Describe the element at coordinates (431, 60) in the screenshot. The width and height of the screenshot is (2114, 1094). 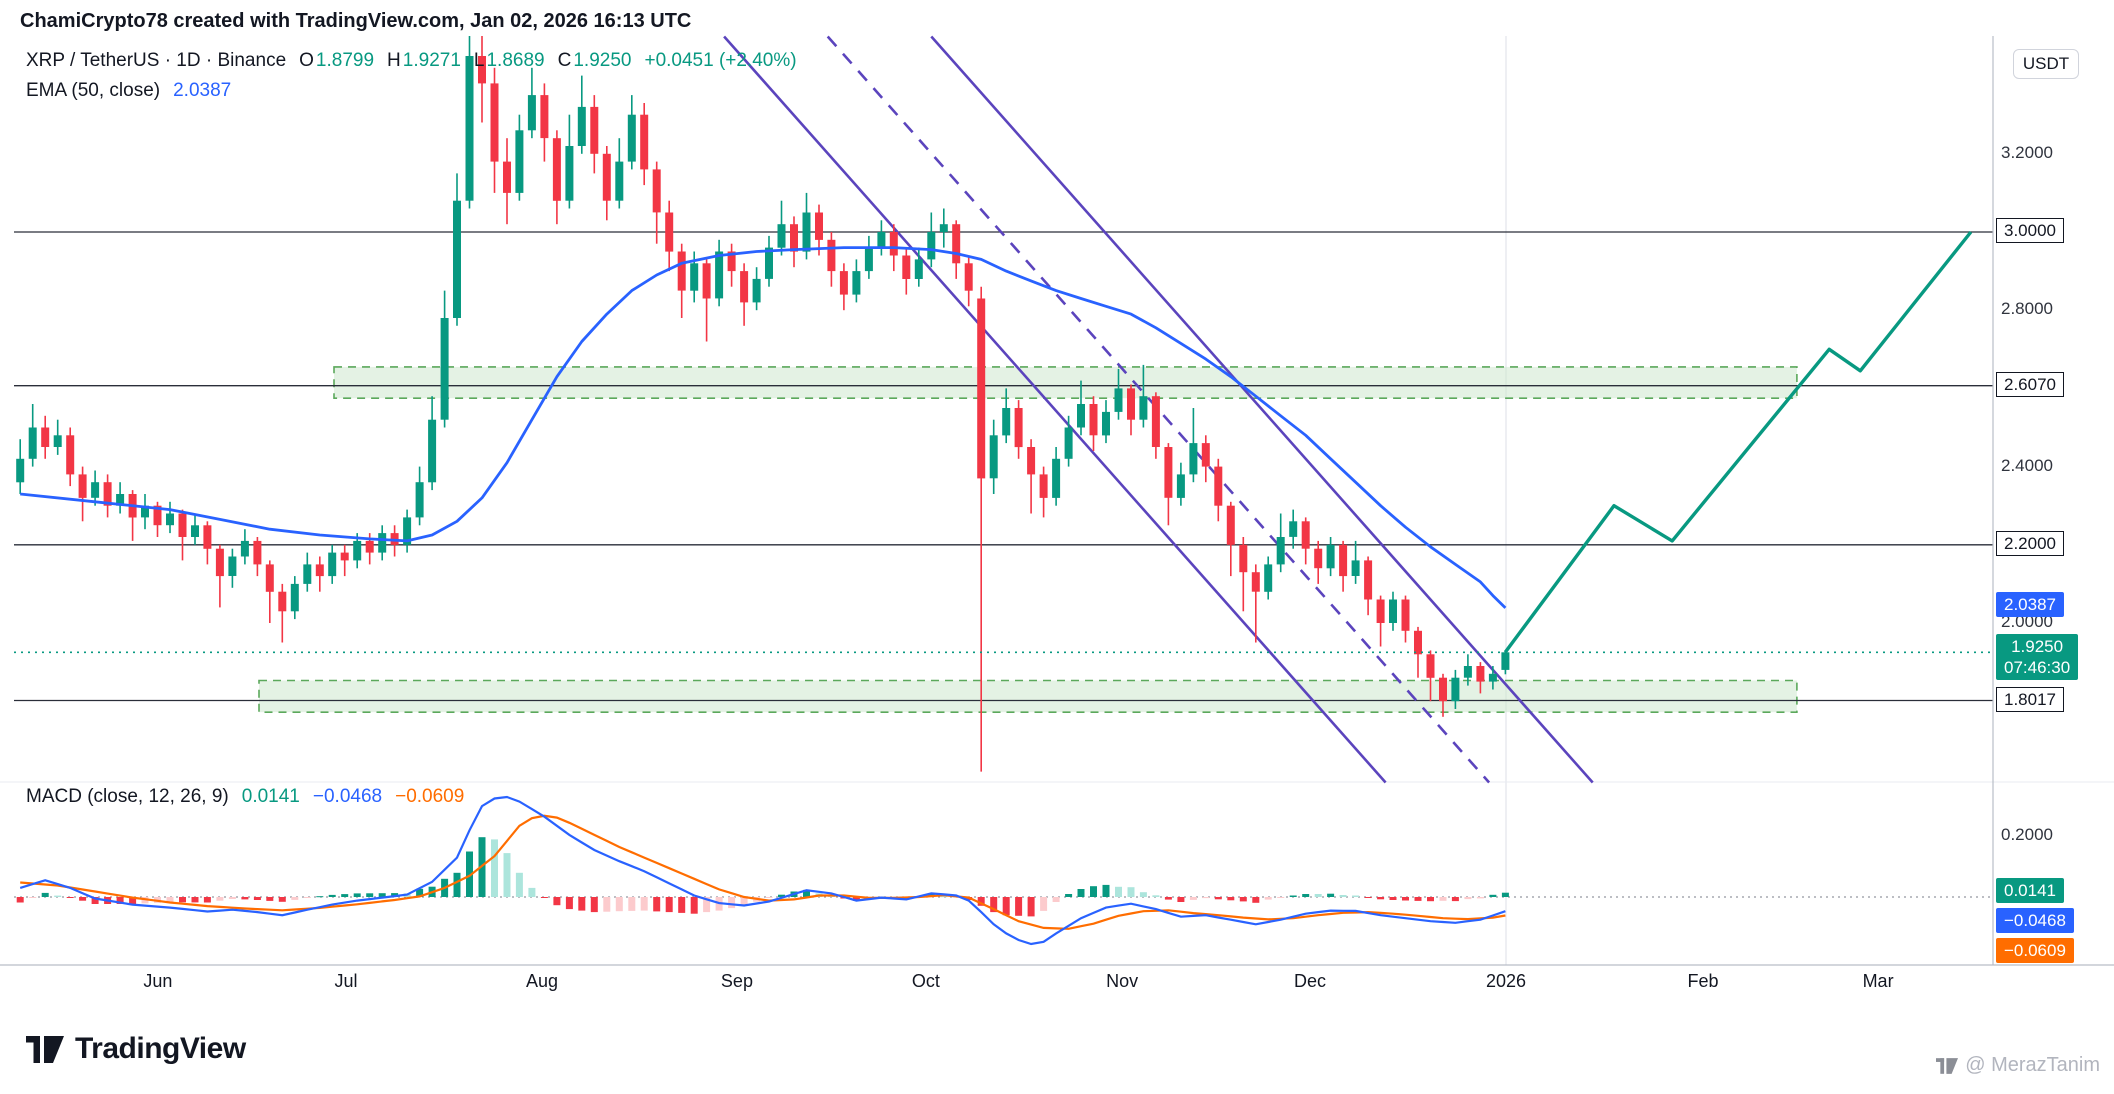
I see `high-value: 1.9271` at that location.